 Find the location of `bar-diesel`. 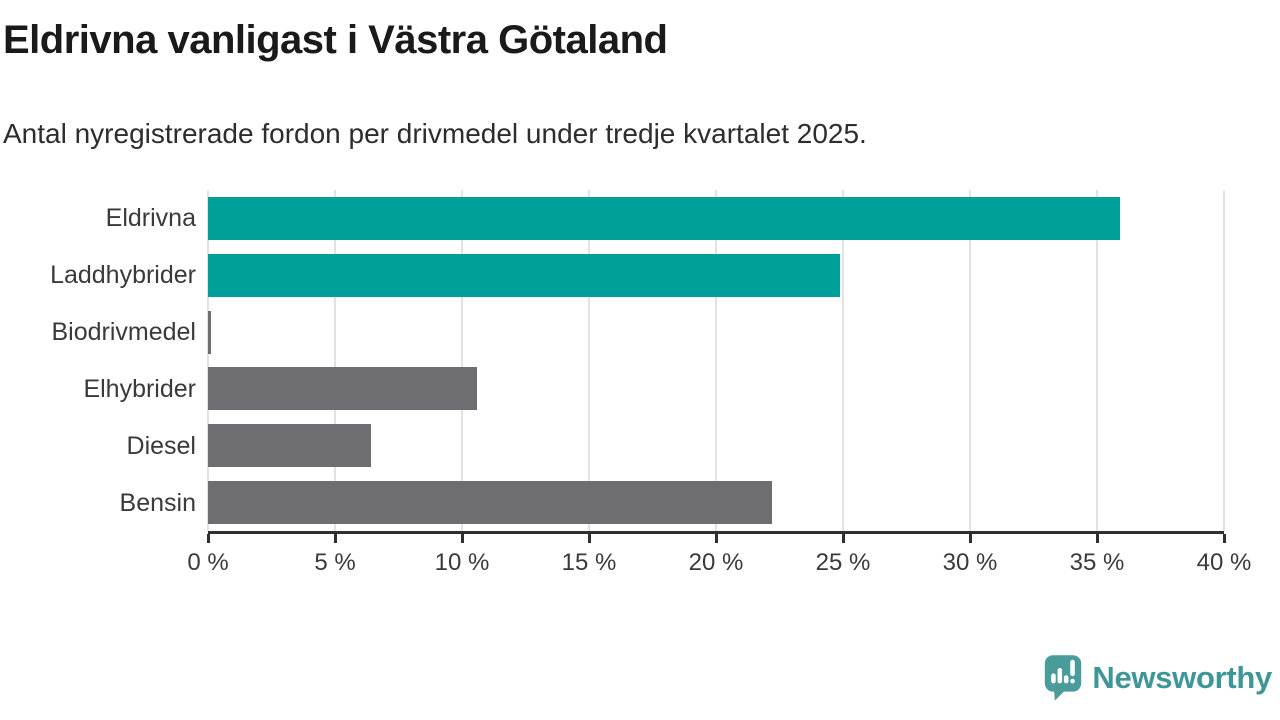

bar-diesel is located at coordinates (289, 446).